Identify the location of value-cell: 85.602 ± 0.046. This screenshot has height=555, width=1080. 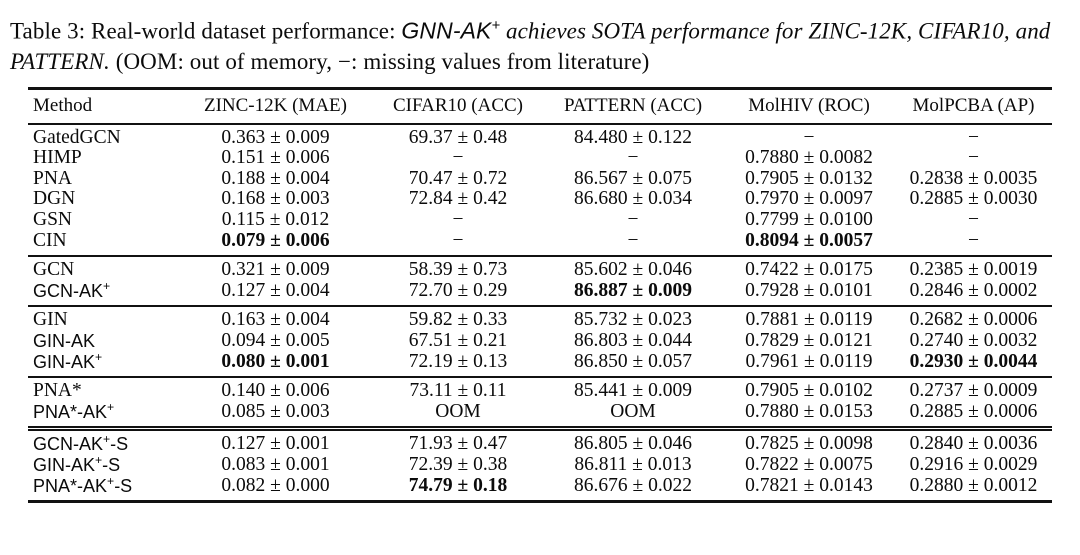
(633, 270).